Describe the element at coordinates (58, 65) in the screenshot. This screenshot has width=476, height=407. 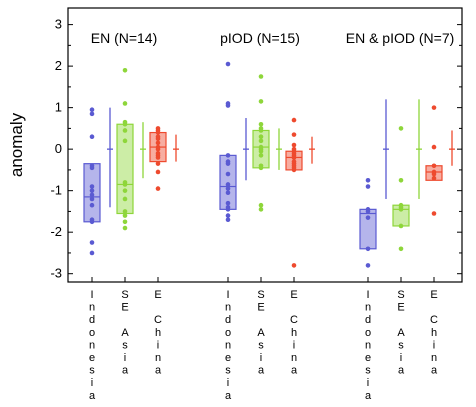
I see `y-tick-label: 2` at that location.